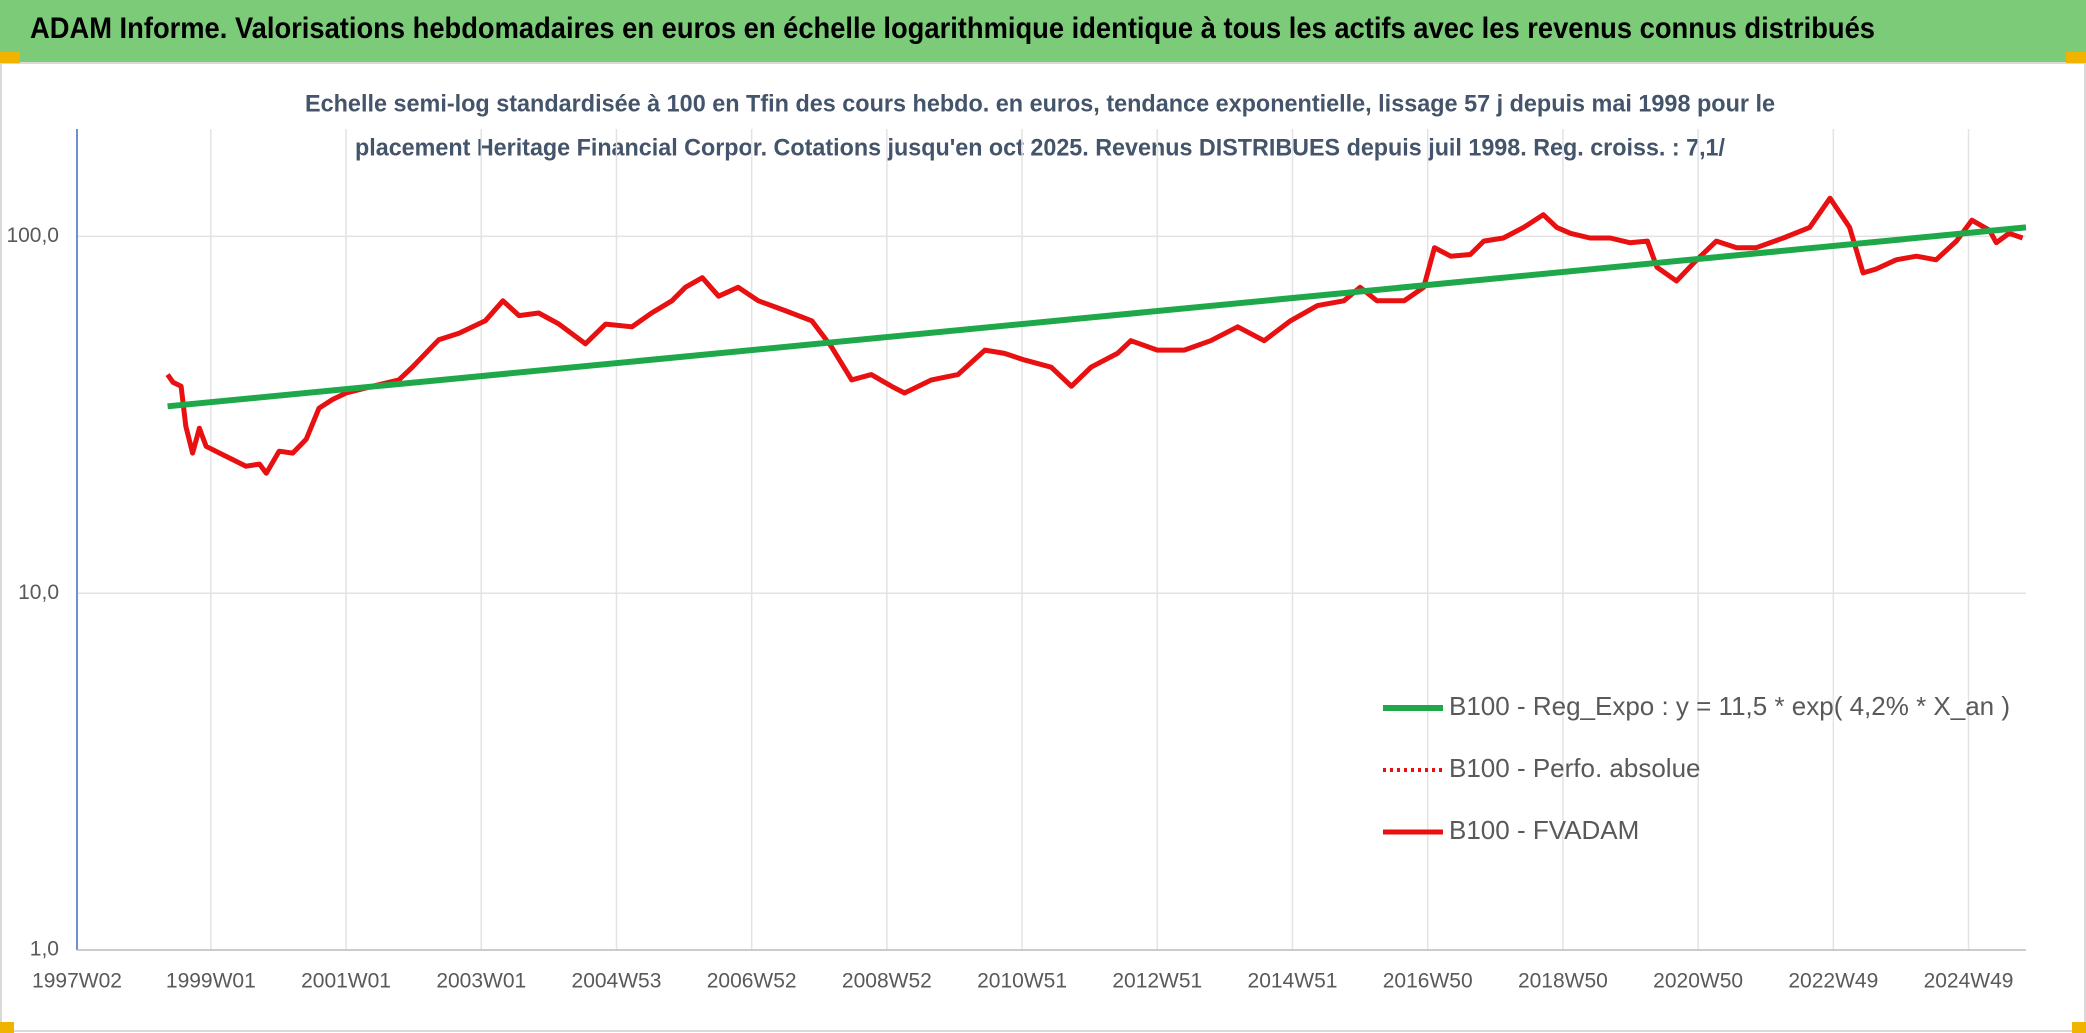  What do you see at coordinates (1563, 981) in the screenshot?
I see `x-tick-label: 2018W50` at bounding box center [1563, 981].